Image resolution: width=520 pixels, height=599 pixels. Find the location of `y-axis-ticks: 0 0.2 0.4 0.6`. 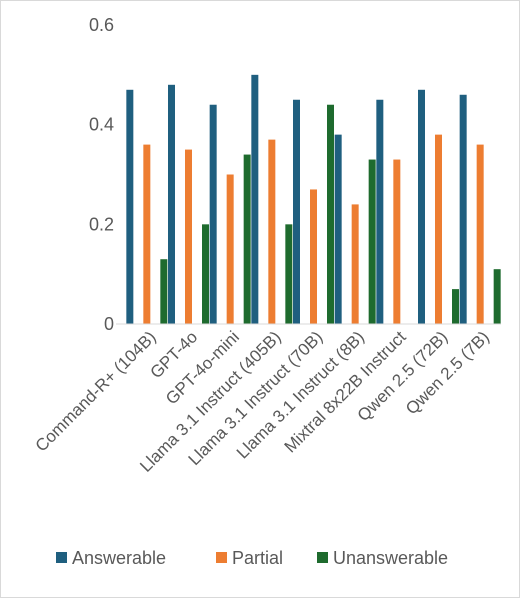

y-axis-ticks: 0 0.2 0.4 0.6 is located at coordinates (101, 174).